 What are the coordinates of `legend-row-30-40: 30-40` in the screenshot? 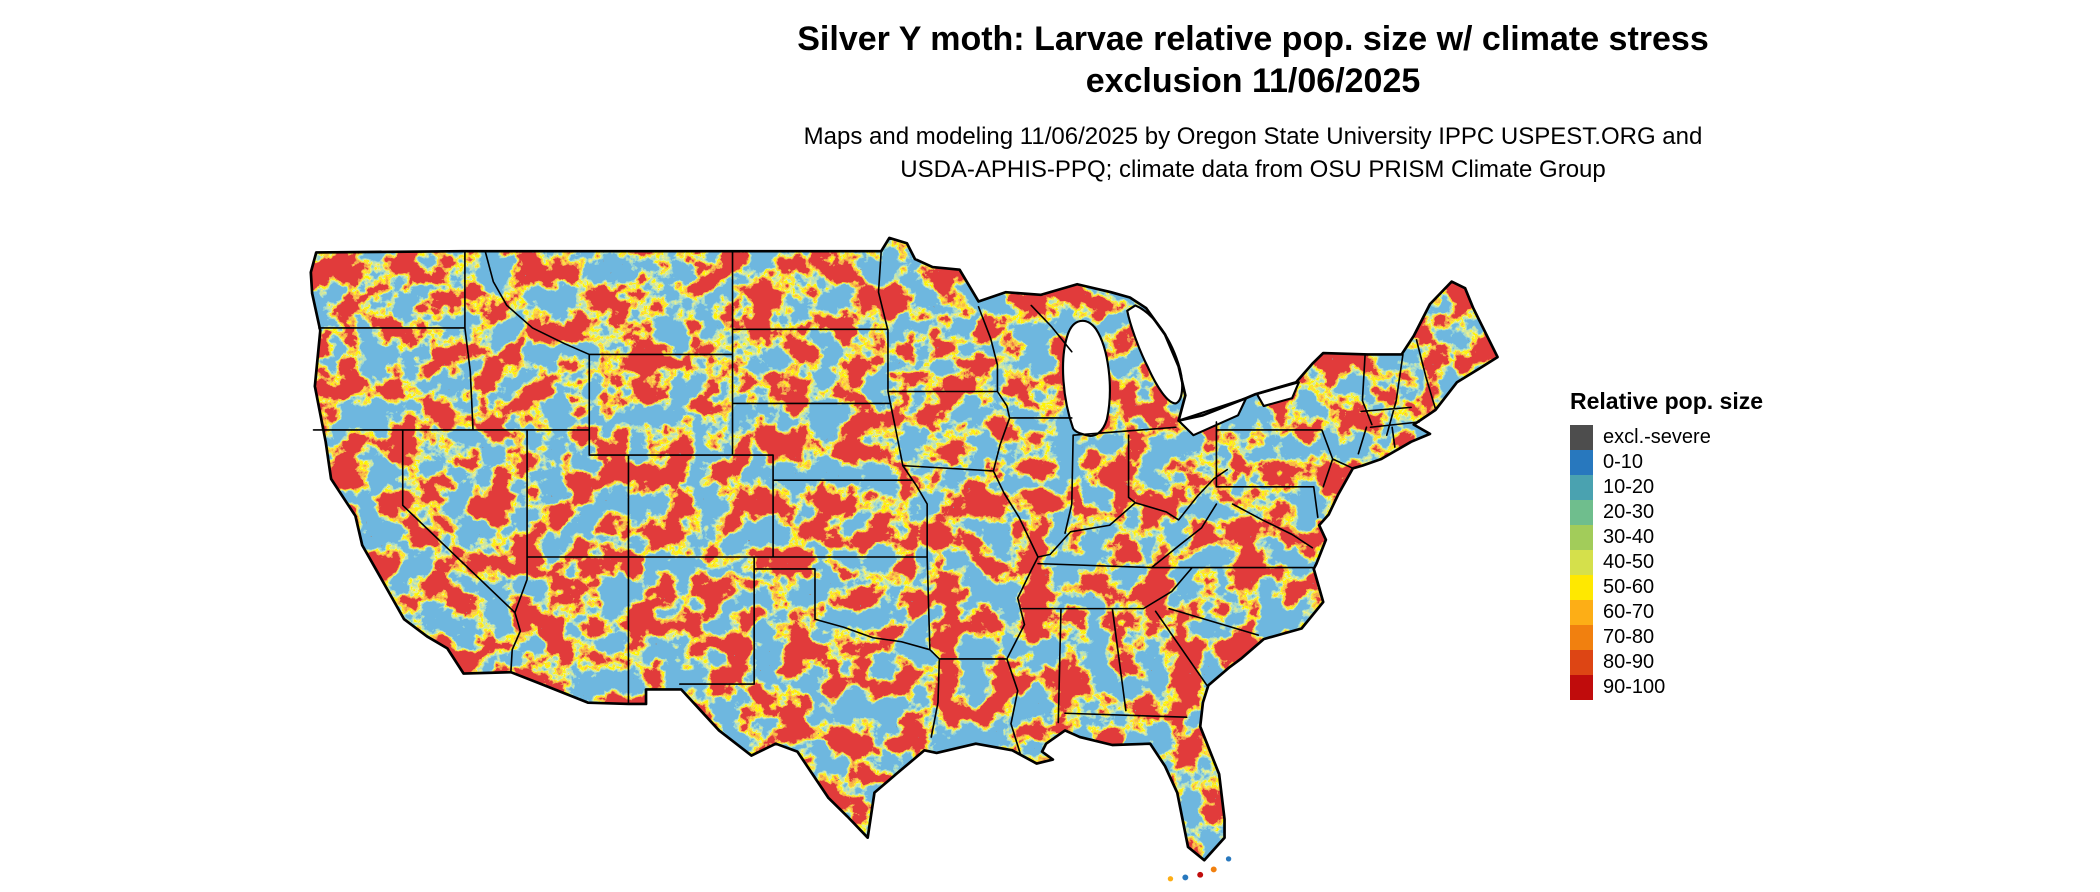 It's located at (1700, 537).